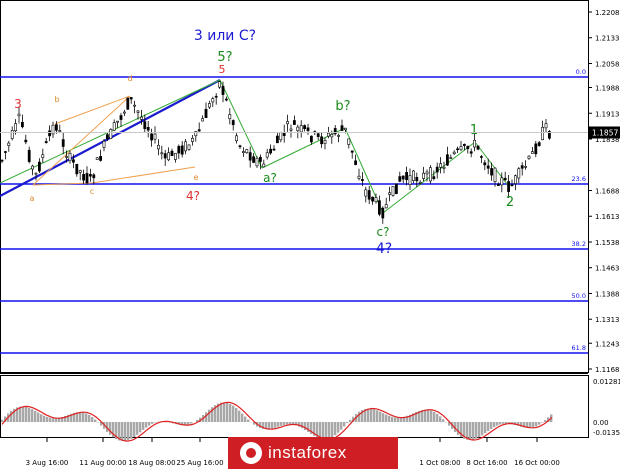 The height and width of the screenshot is (469, 620). What do you see at coordinates (32, 198) in the screenshot?
I see `wave-label: a` at bounding box center [32, 198].